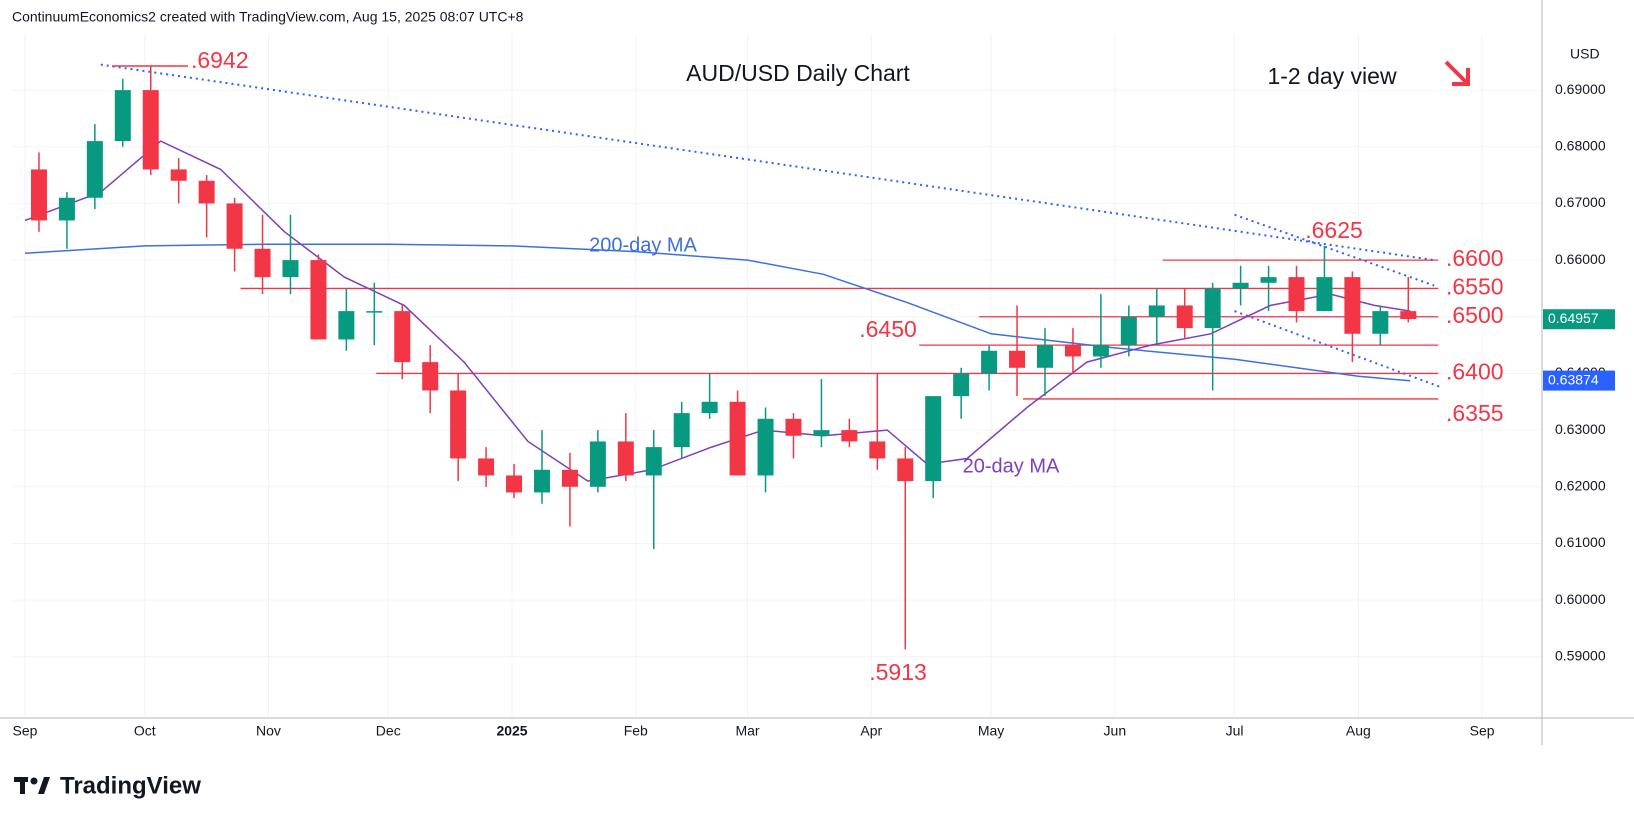 This screenshot has width=1634, height=824. I want to click on annotation: .6942, so click(220, 60).